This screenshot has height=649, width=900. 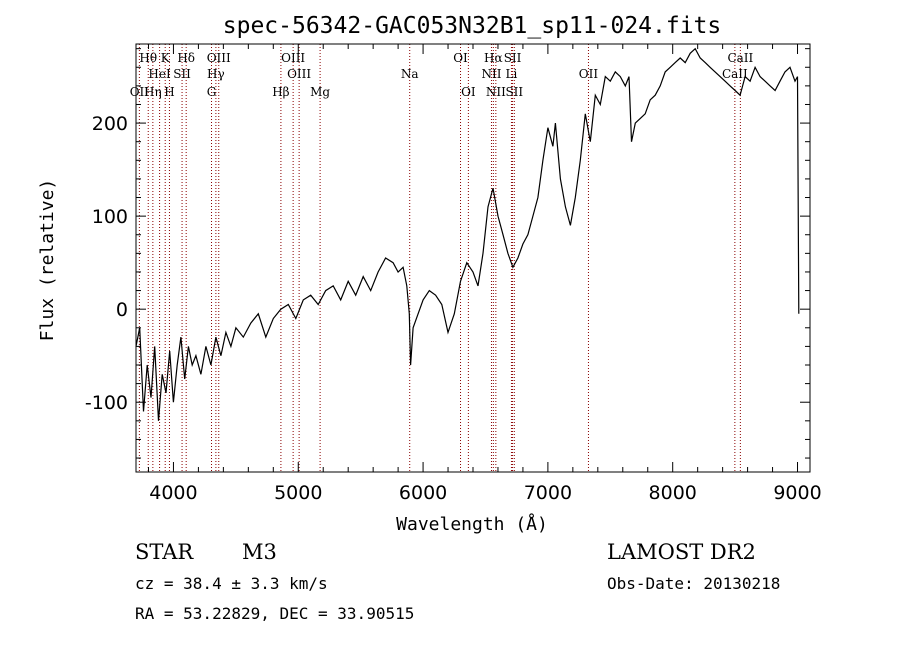 What do you see at coordinates (166, 58) in the screenshot?
I see `emission-line-label: K` at bounding box center [166, 58].